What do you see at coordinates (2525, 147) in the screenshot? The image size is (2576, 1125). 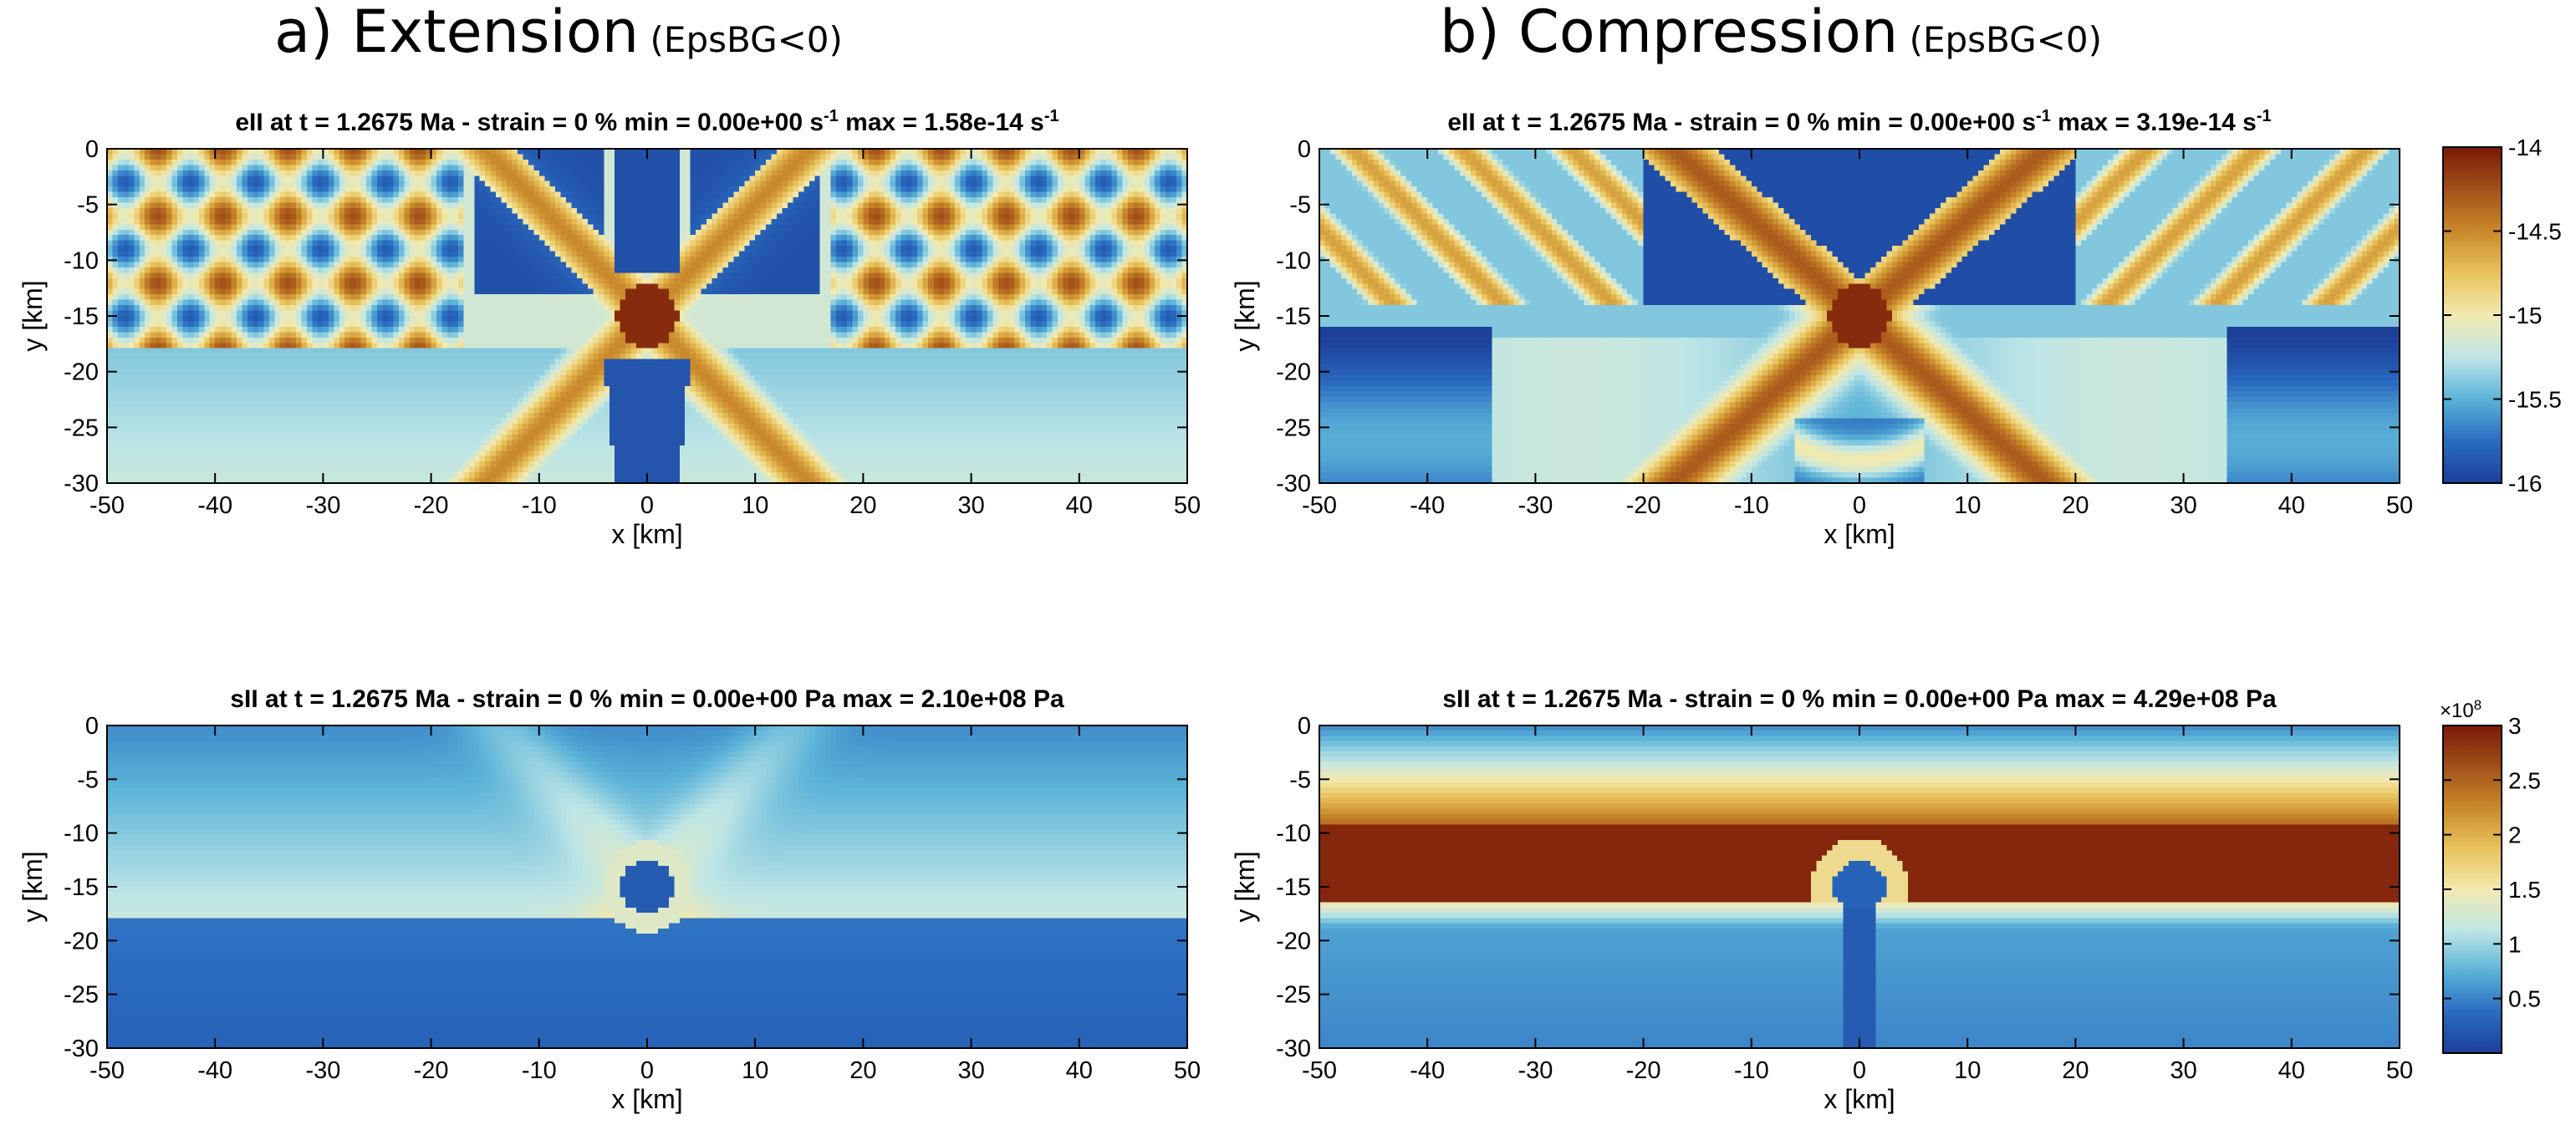 I see `colorbar-tick-label: -14` at bounding box center [2525, 147].